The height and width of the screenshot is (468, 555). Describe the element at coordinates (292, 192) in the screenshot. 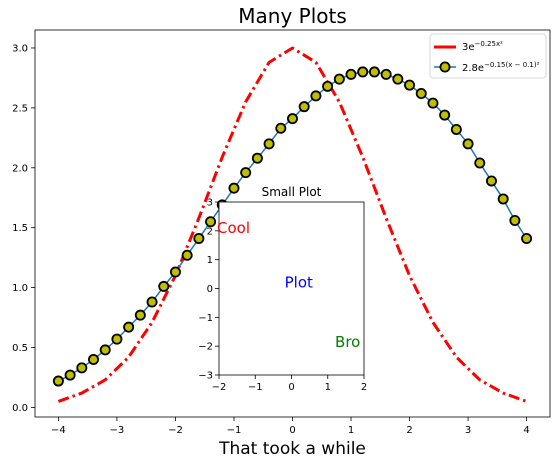

I see `inset-title: Small Plot` at that location.